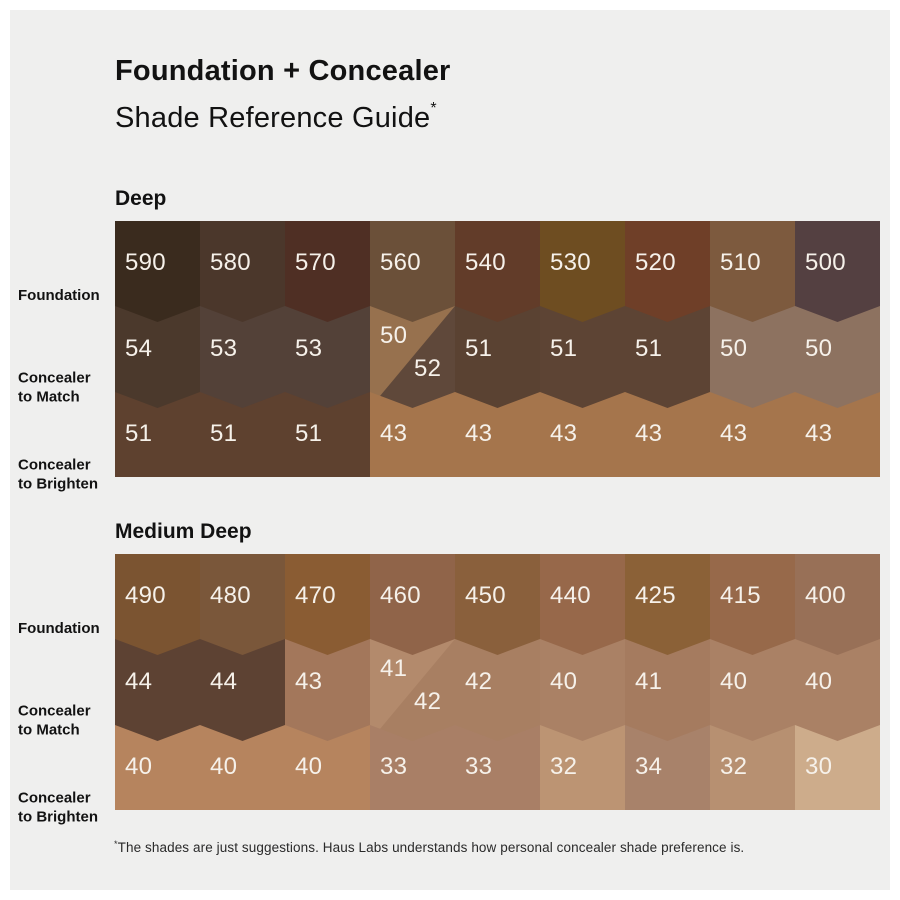  I want to click on shade-swatch: 580, so click(242, 271).